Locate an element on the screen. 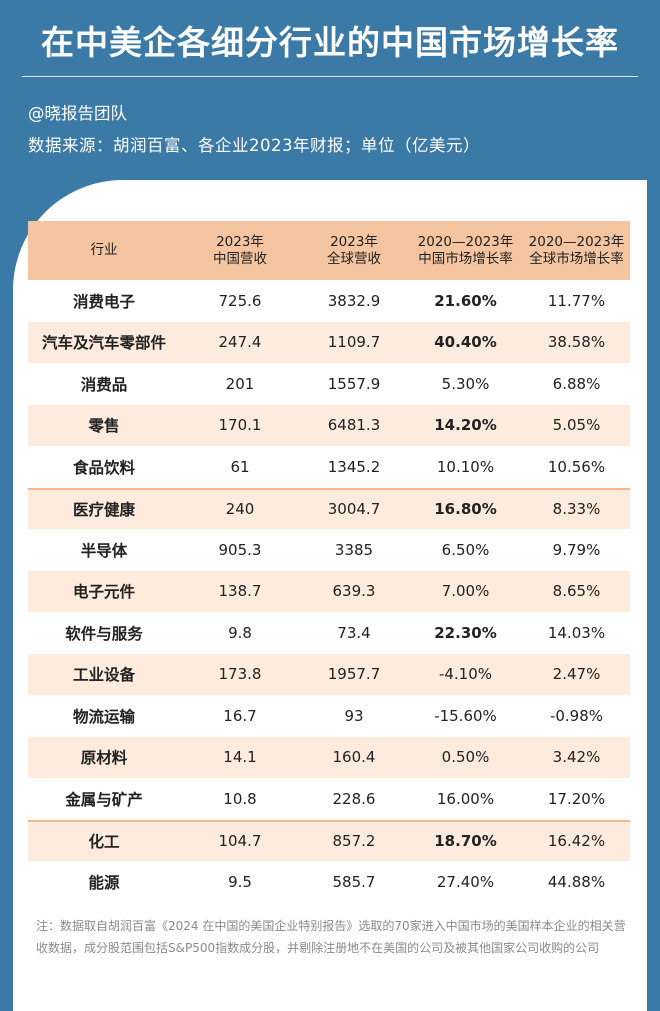 The height and width of the screenshot is (1011, 660). header-global-growth: 2020—2023年 全球市场增长率 is located at coordinates (576, 250).